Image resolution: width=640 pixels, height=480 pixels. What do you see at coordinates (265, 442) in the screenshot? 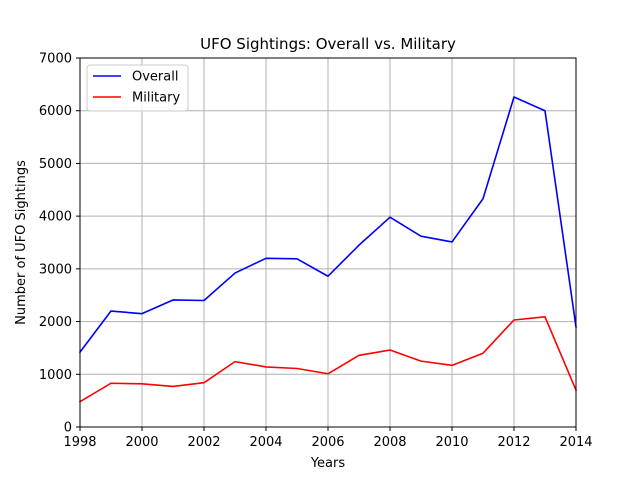
I see `x-tick-label: 2004` at bounding box center [265, 442].